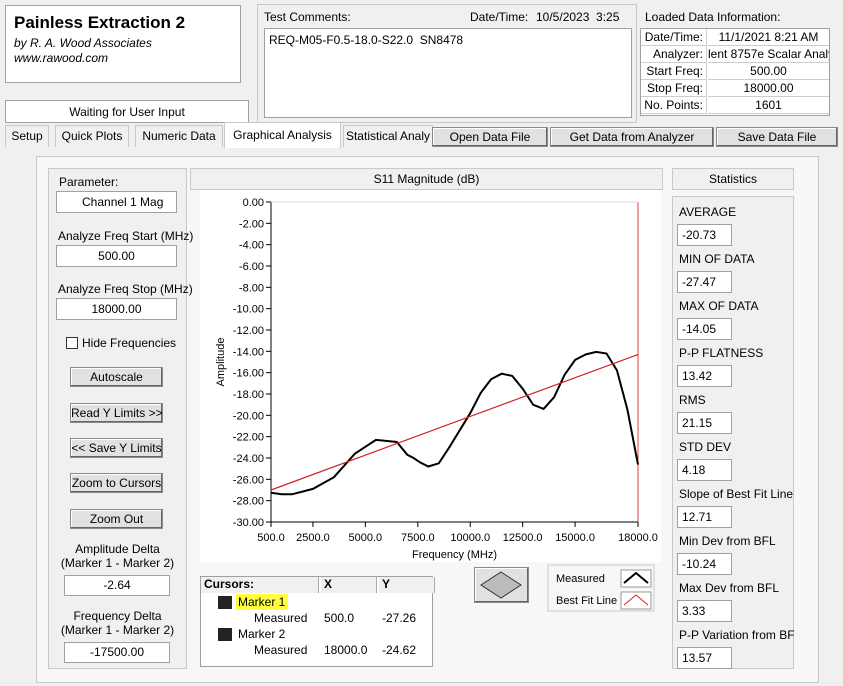  I want to click on stat-value: 21.15, so click(704, 423).